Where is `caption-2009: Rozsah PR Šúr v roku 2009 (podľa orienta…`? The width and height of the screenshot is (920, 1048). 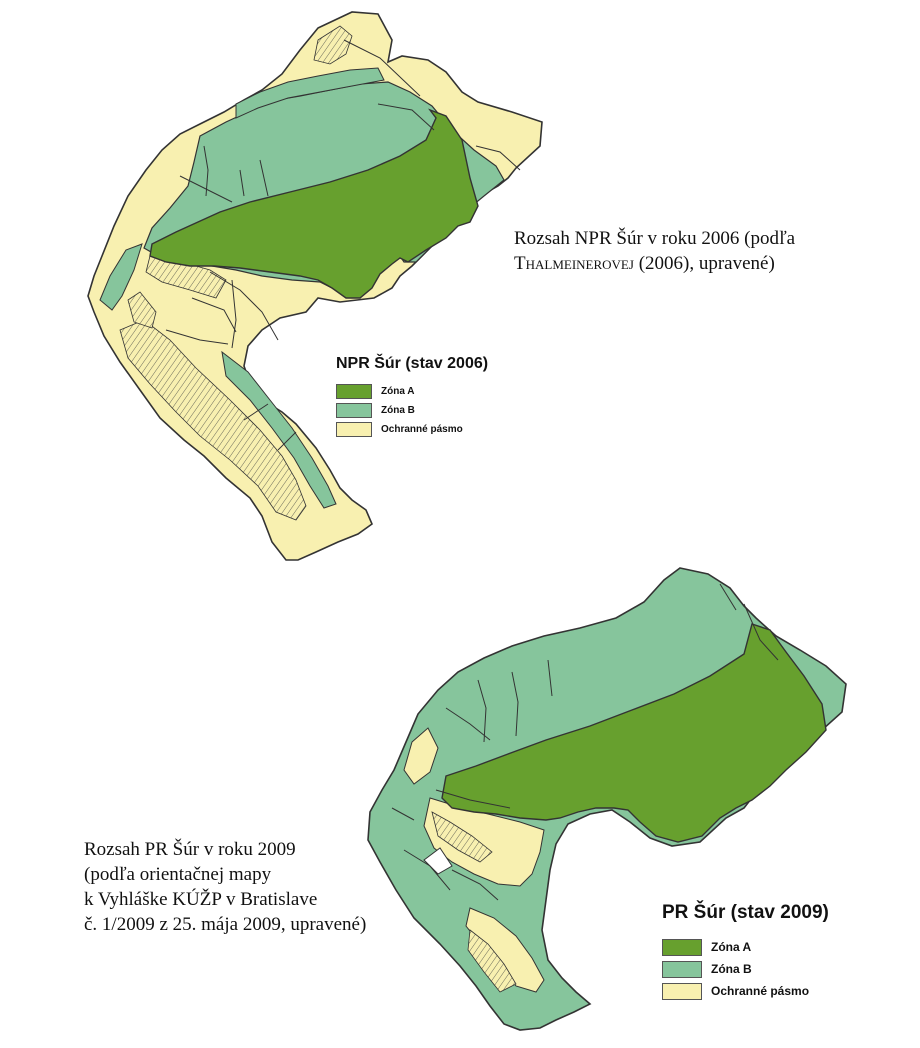 caption-2009: Rozsah PR Šúr v roku 2009 (podľa orienta… is located at coordinates (225, 887).